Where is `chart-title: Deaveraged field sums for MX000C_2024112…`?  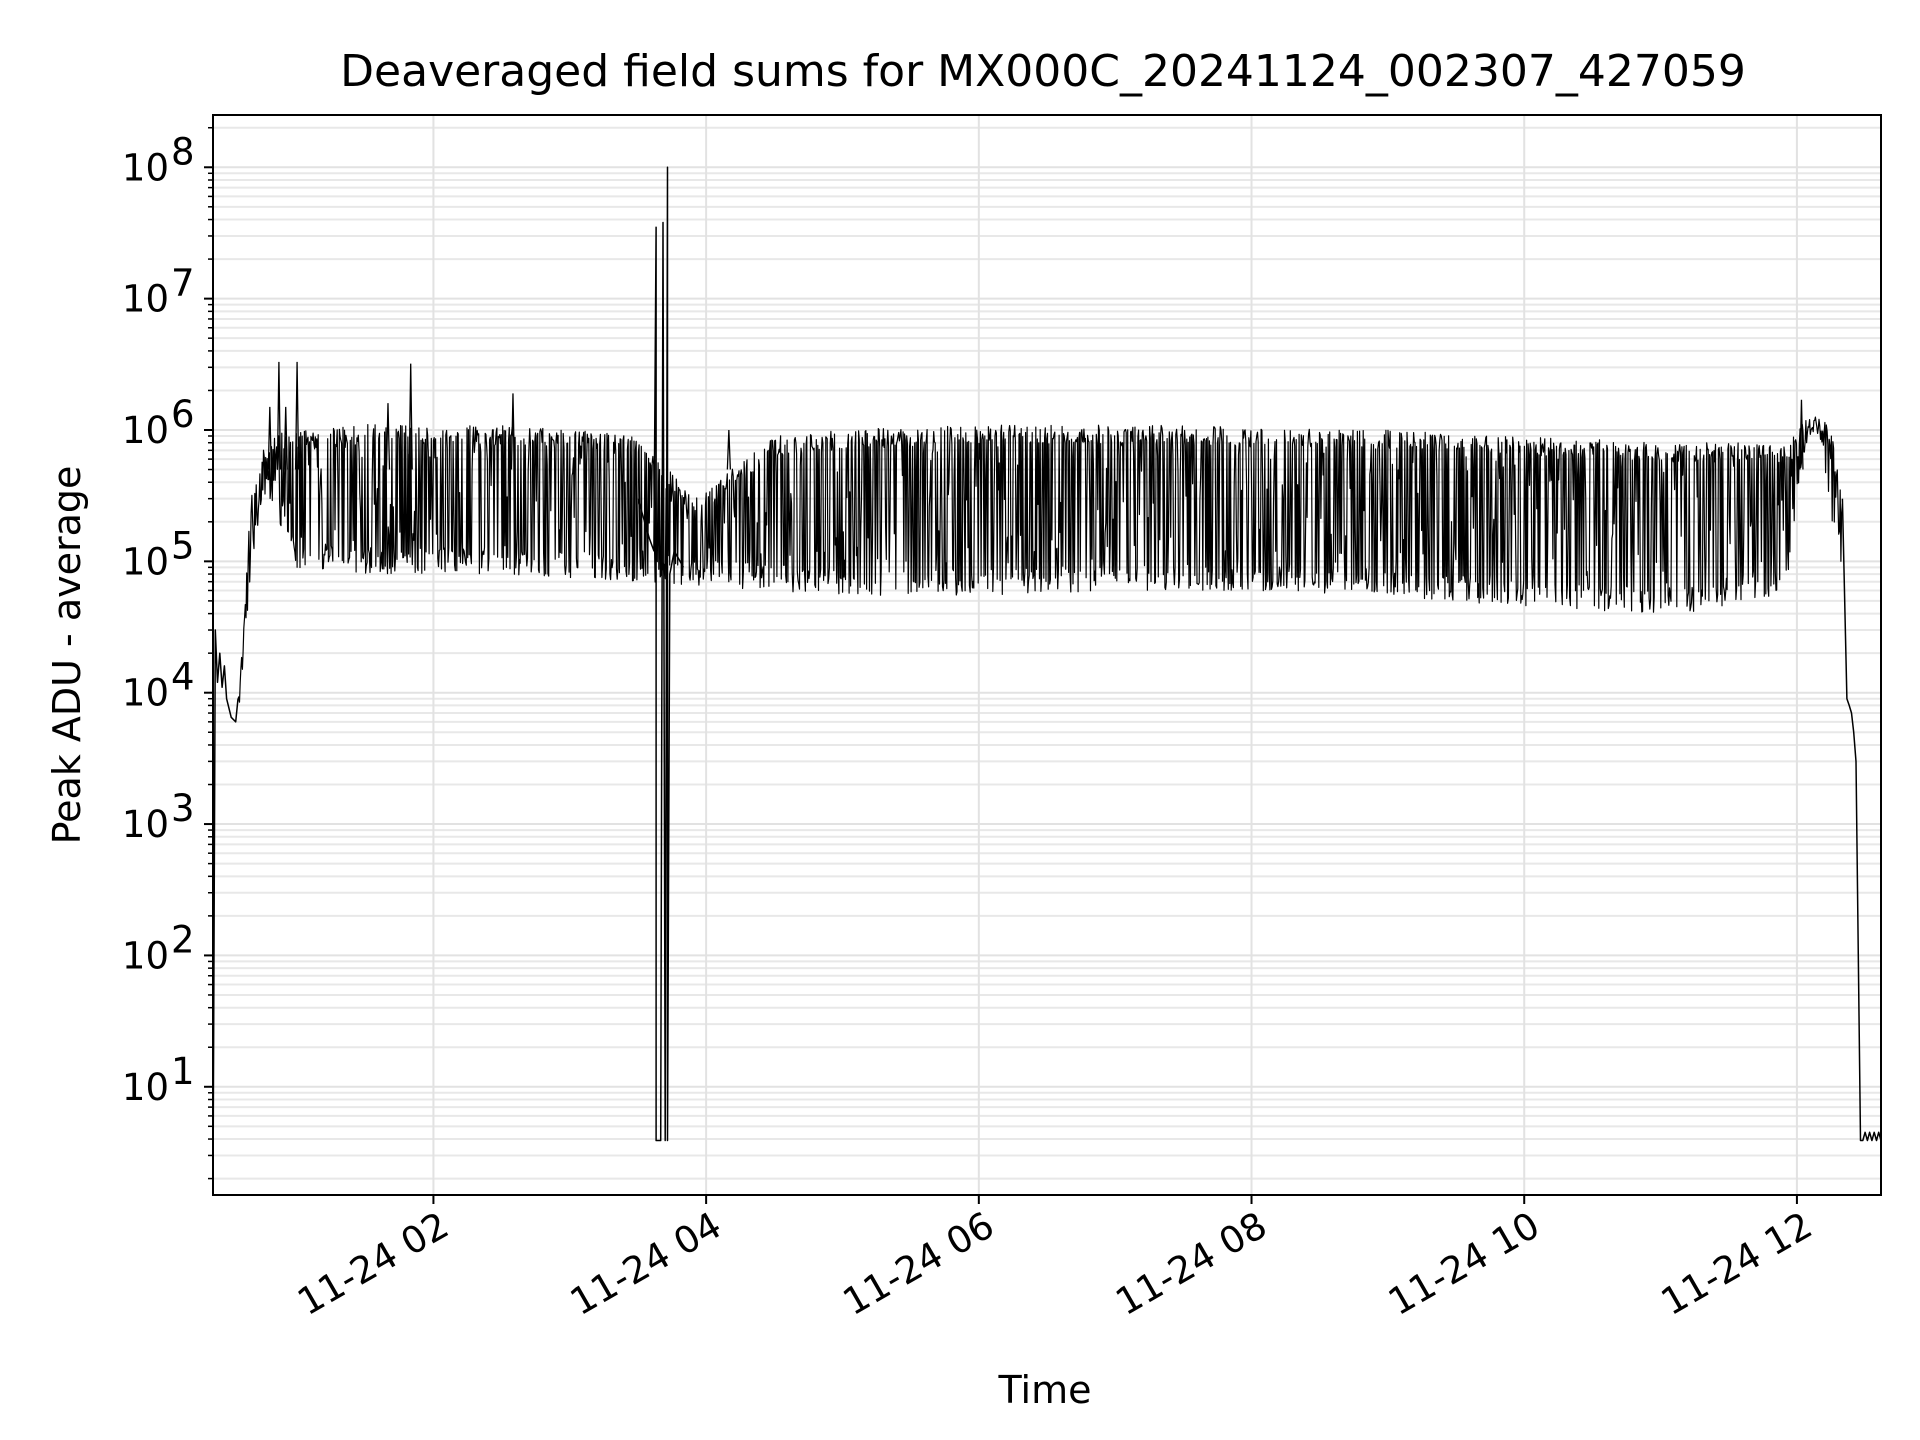 chart-title: Deaveraged field sums for MX000C_2024112… is located at coordinates (1043, 71).